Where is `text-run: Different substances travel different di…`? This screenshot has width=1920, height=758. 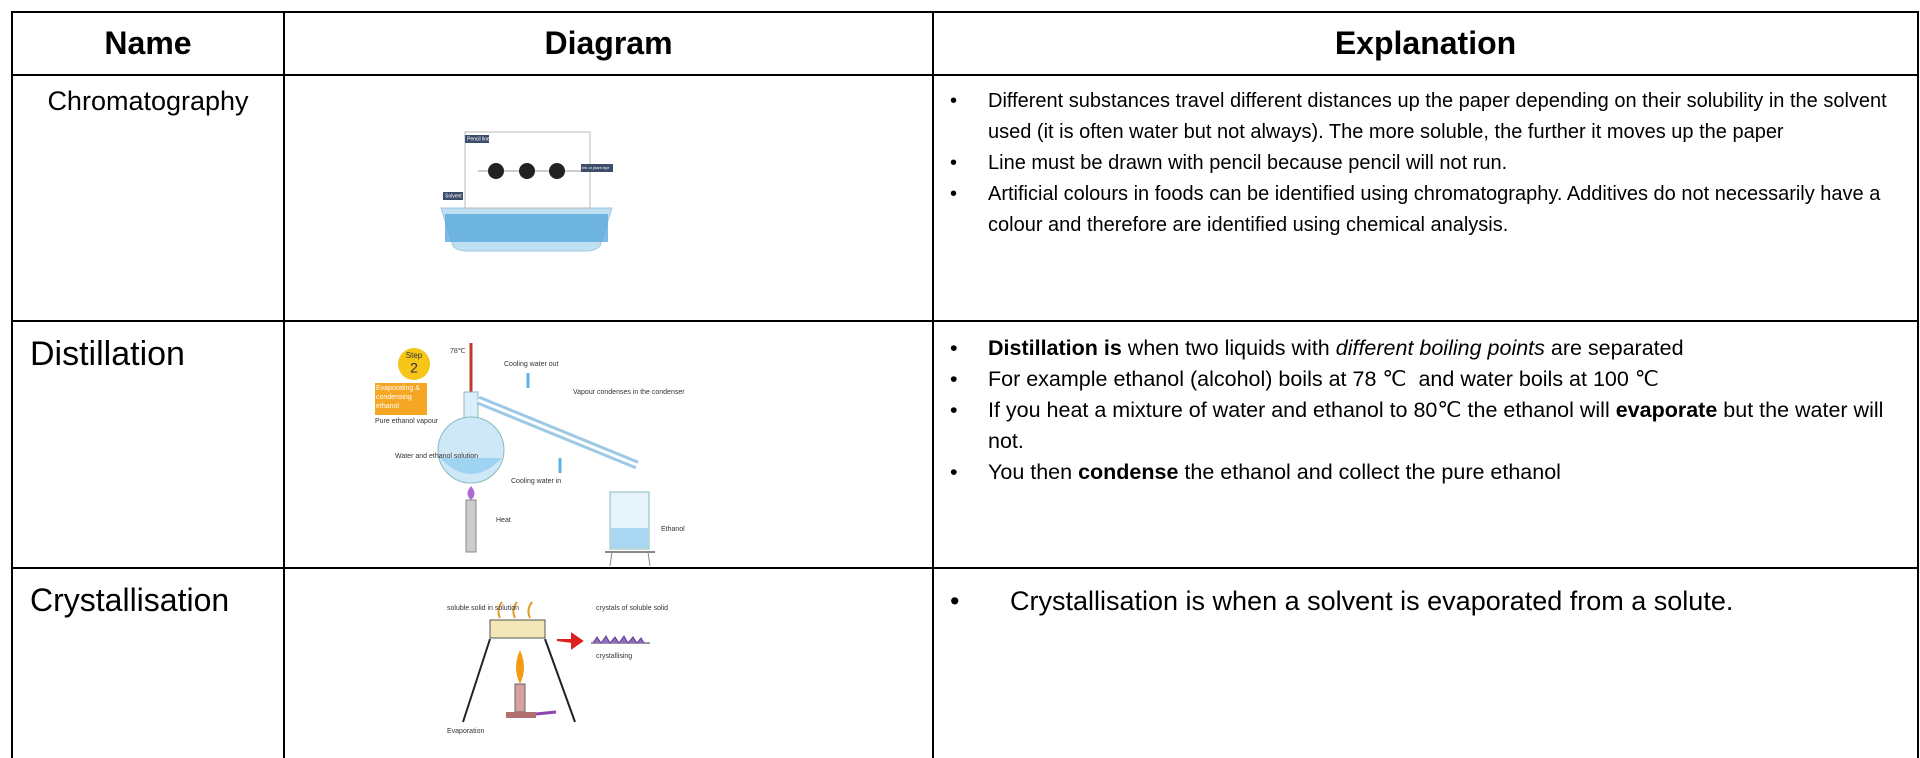
text-run: Different substances travel different di… is located at coordinates (1440, 116).